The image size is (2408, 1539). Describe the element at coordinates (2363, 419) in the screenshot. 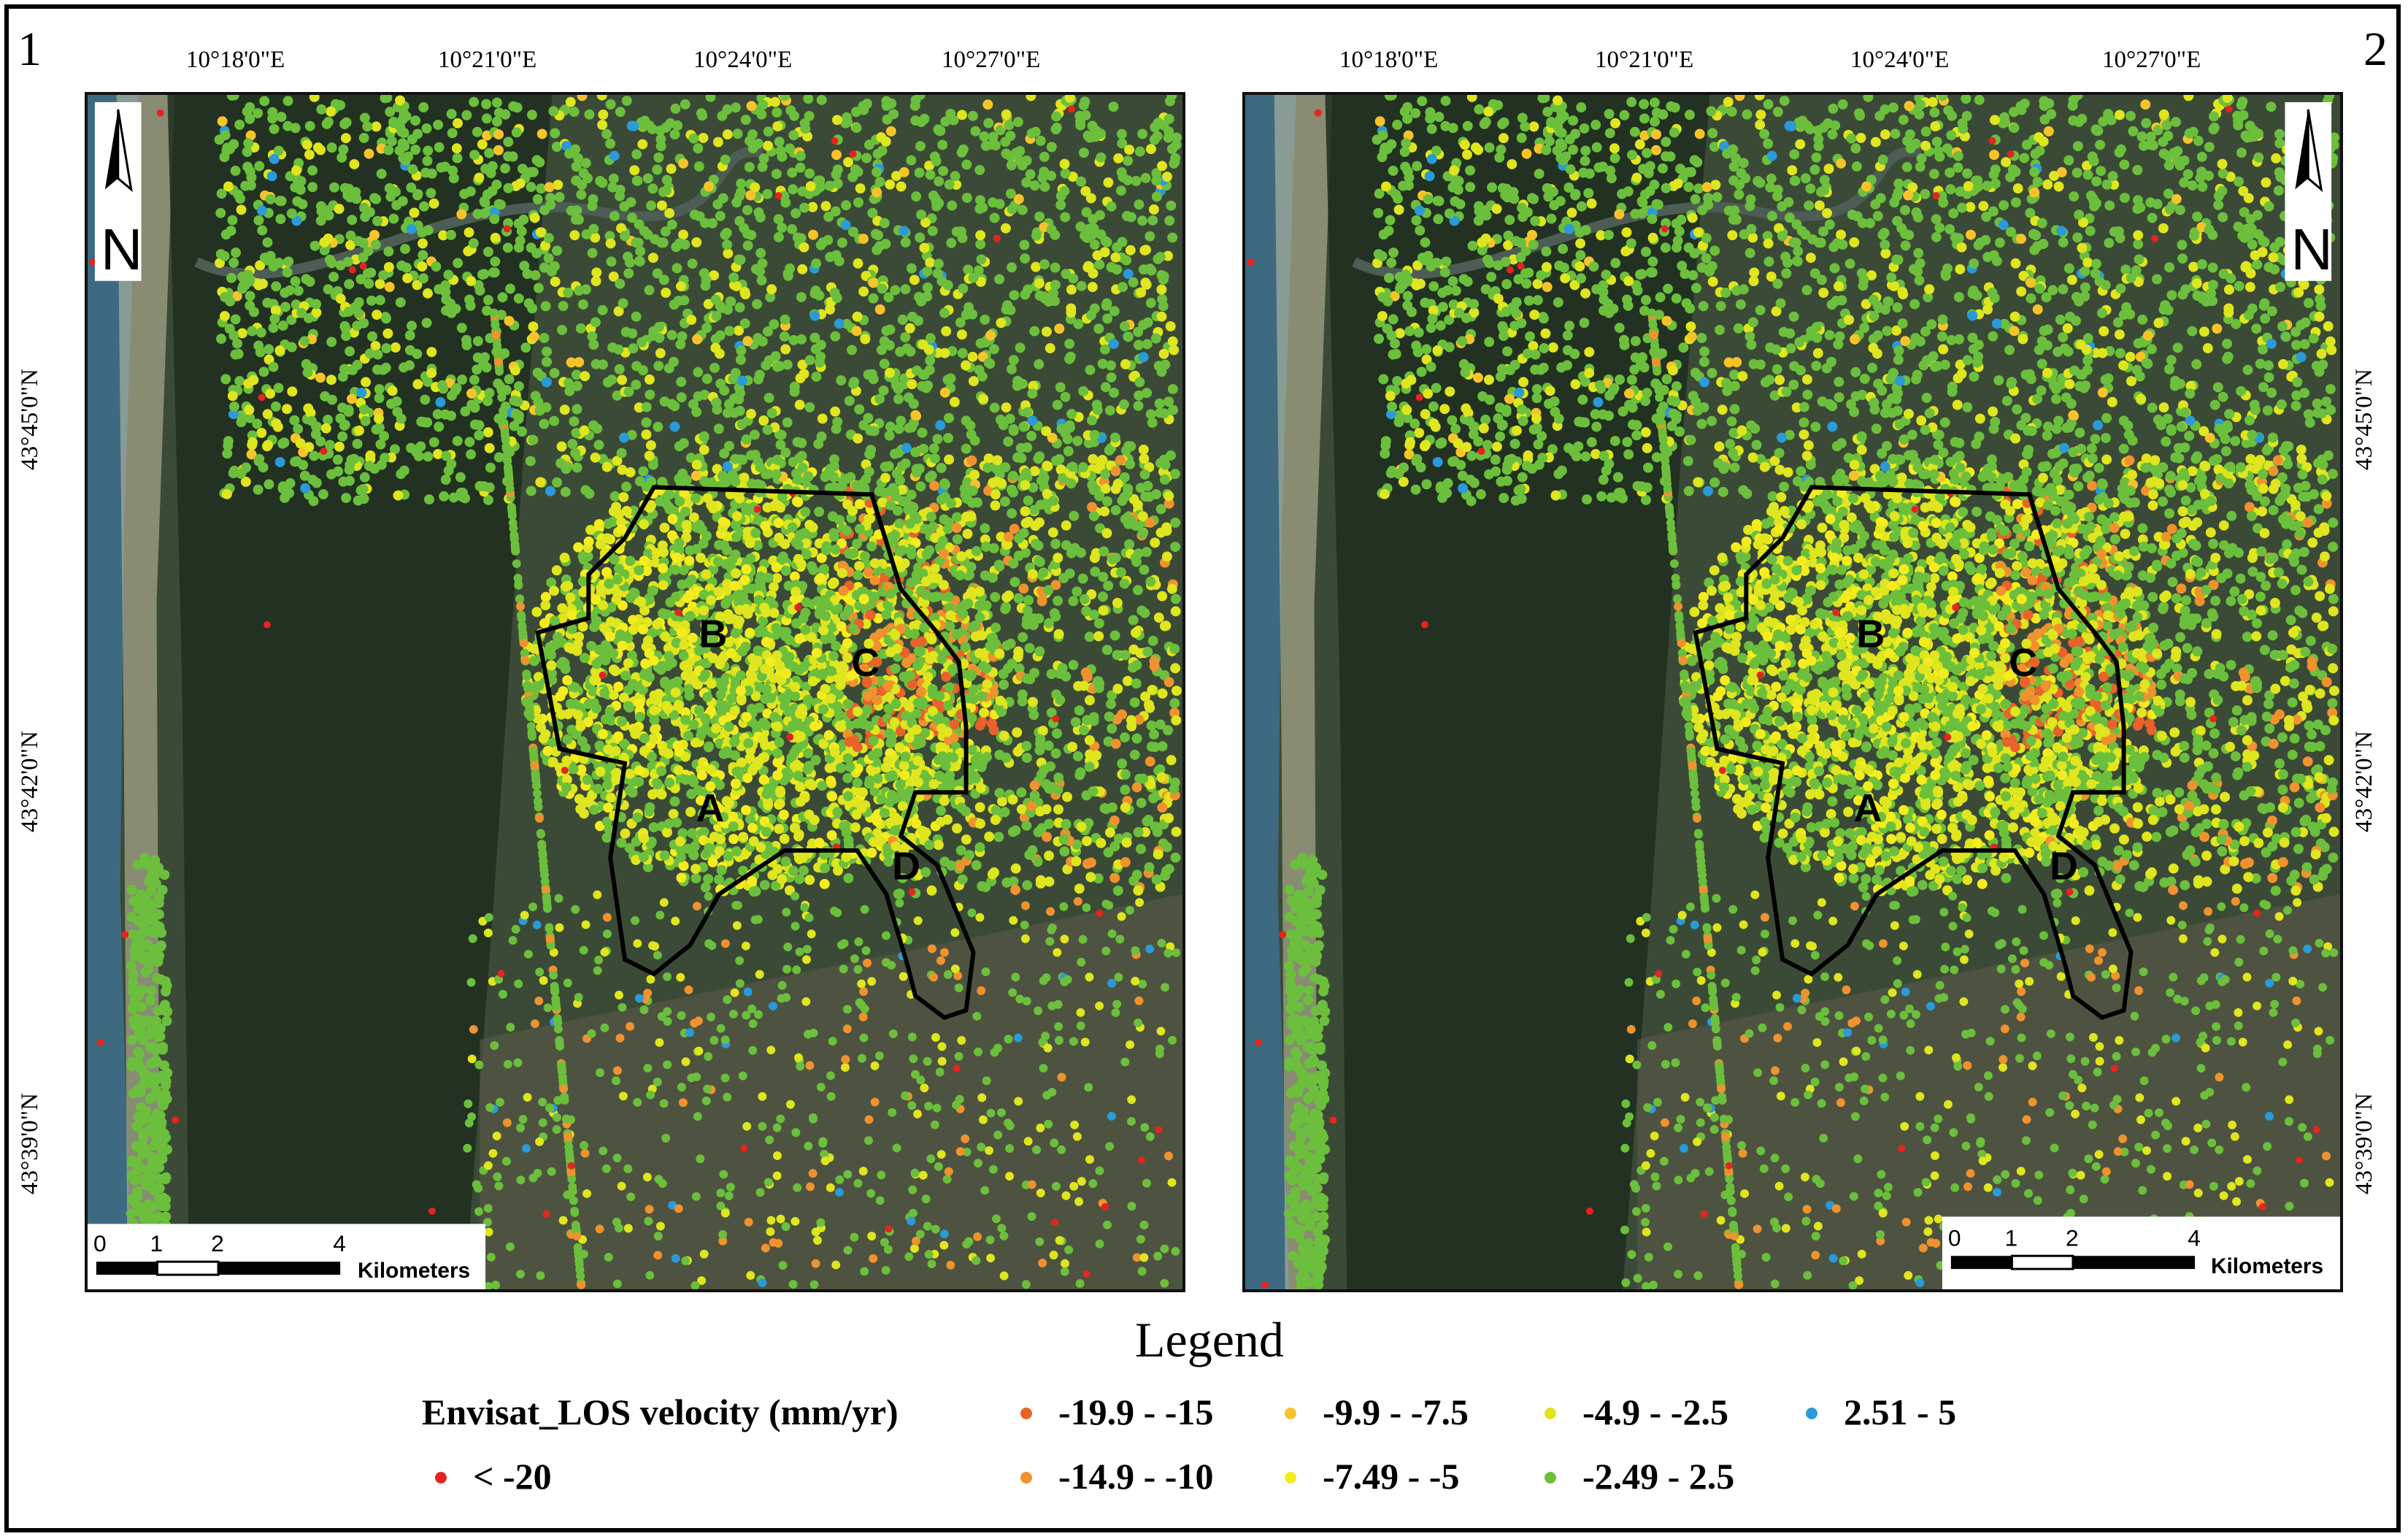

I see `lat-tick-2-1: 43°45'0"N` at that location.